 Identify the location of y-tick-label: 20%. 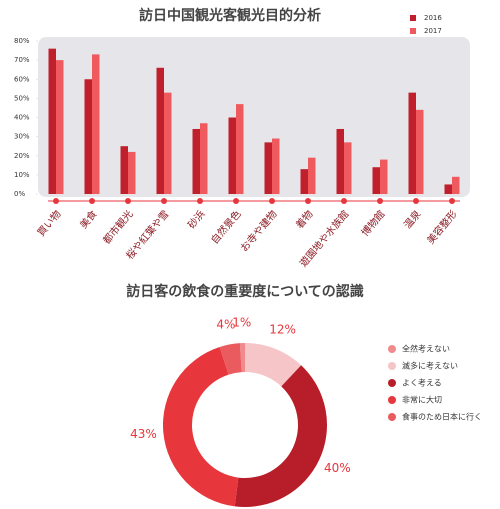
(22, 156).